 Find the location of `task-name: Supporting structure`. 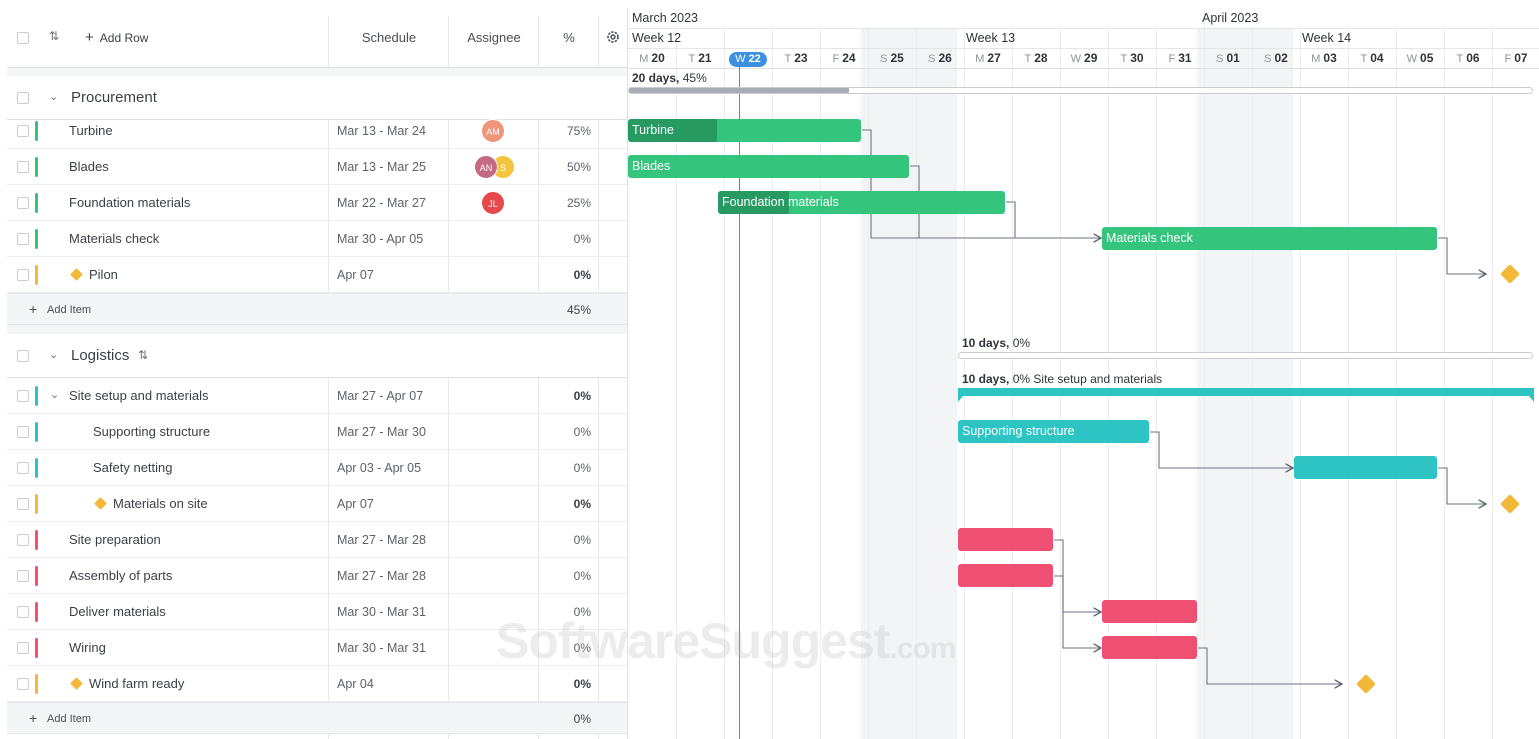

task-name: Supporting structure is located at coordinates (152, 431).